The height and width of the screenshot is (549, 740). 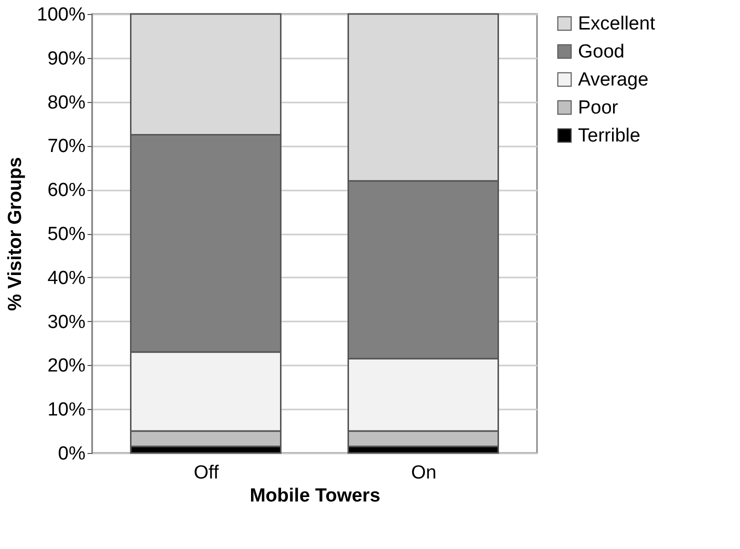 I want to click on y-tick-label: 50%, so click(x=66, y=234).